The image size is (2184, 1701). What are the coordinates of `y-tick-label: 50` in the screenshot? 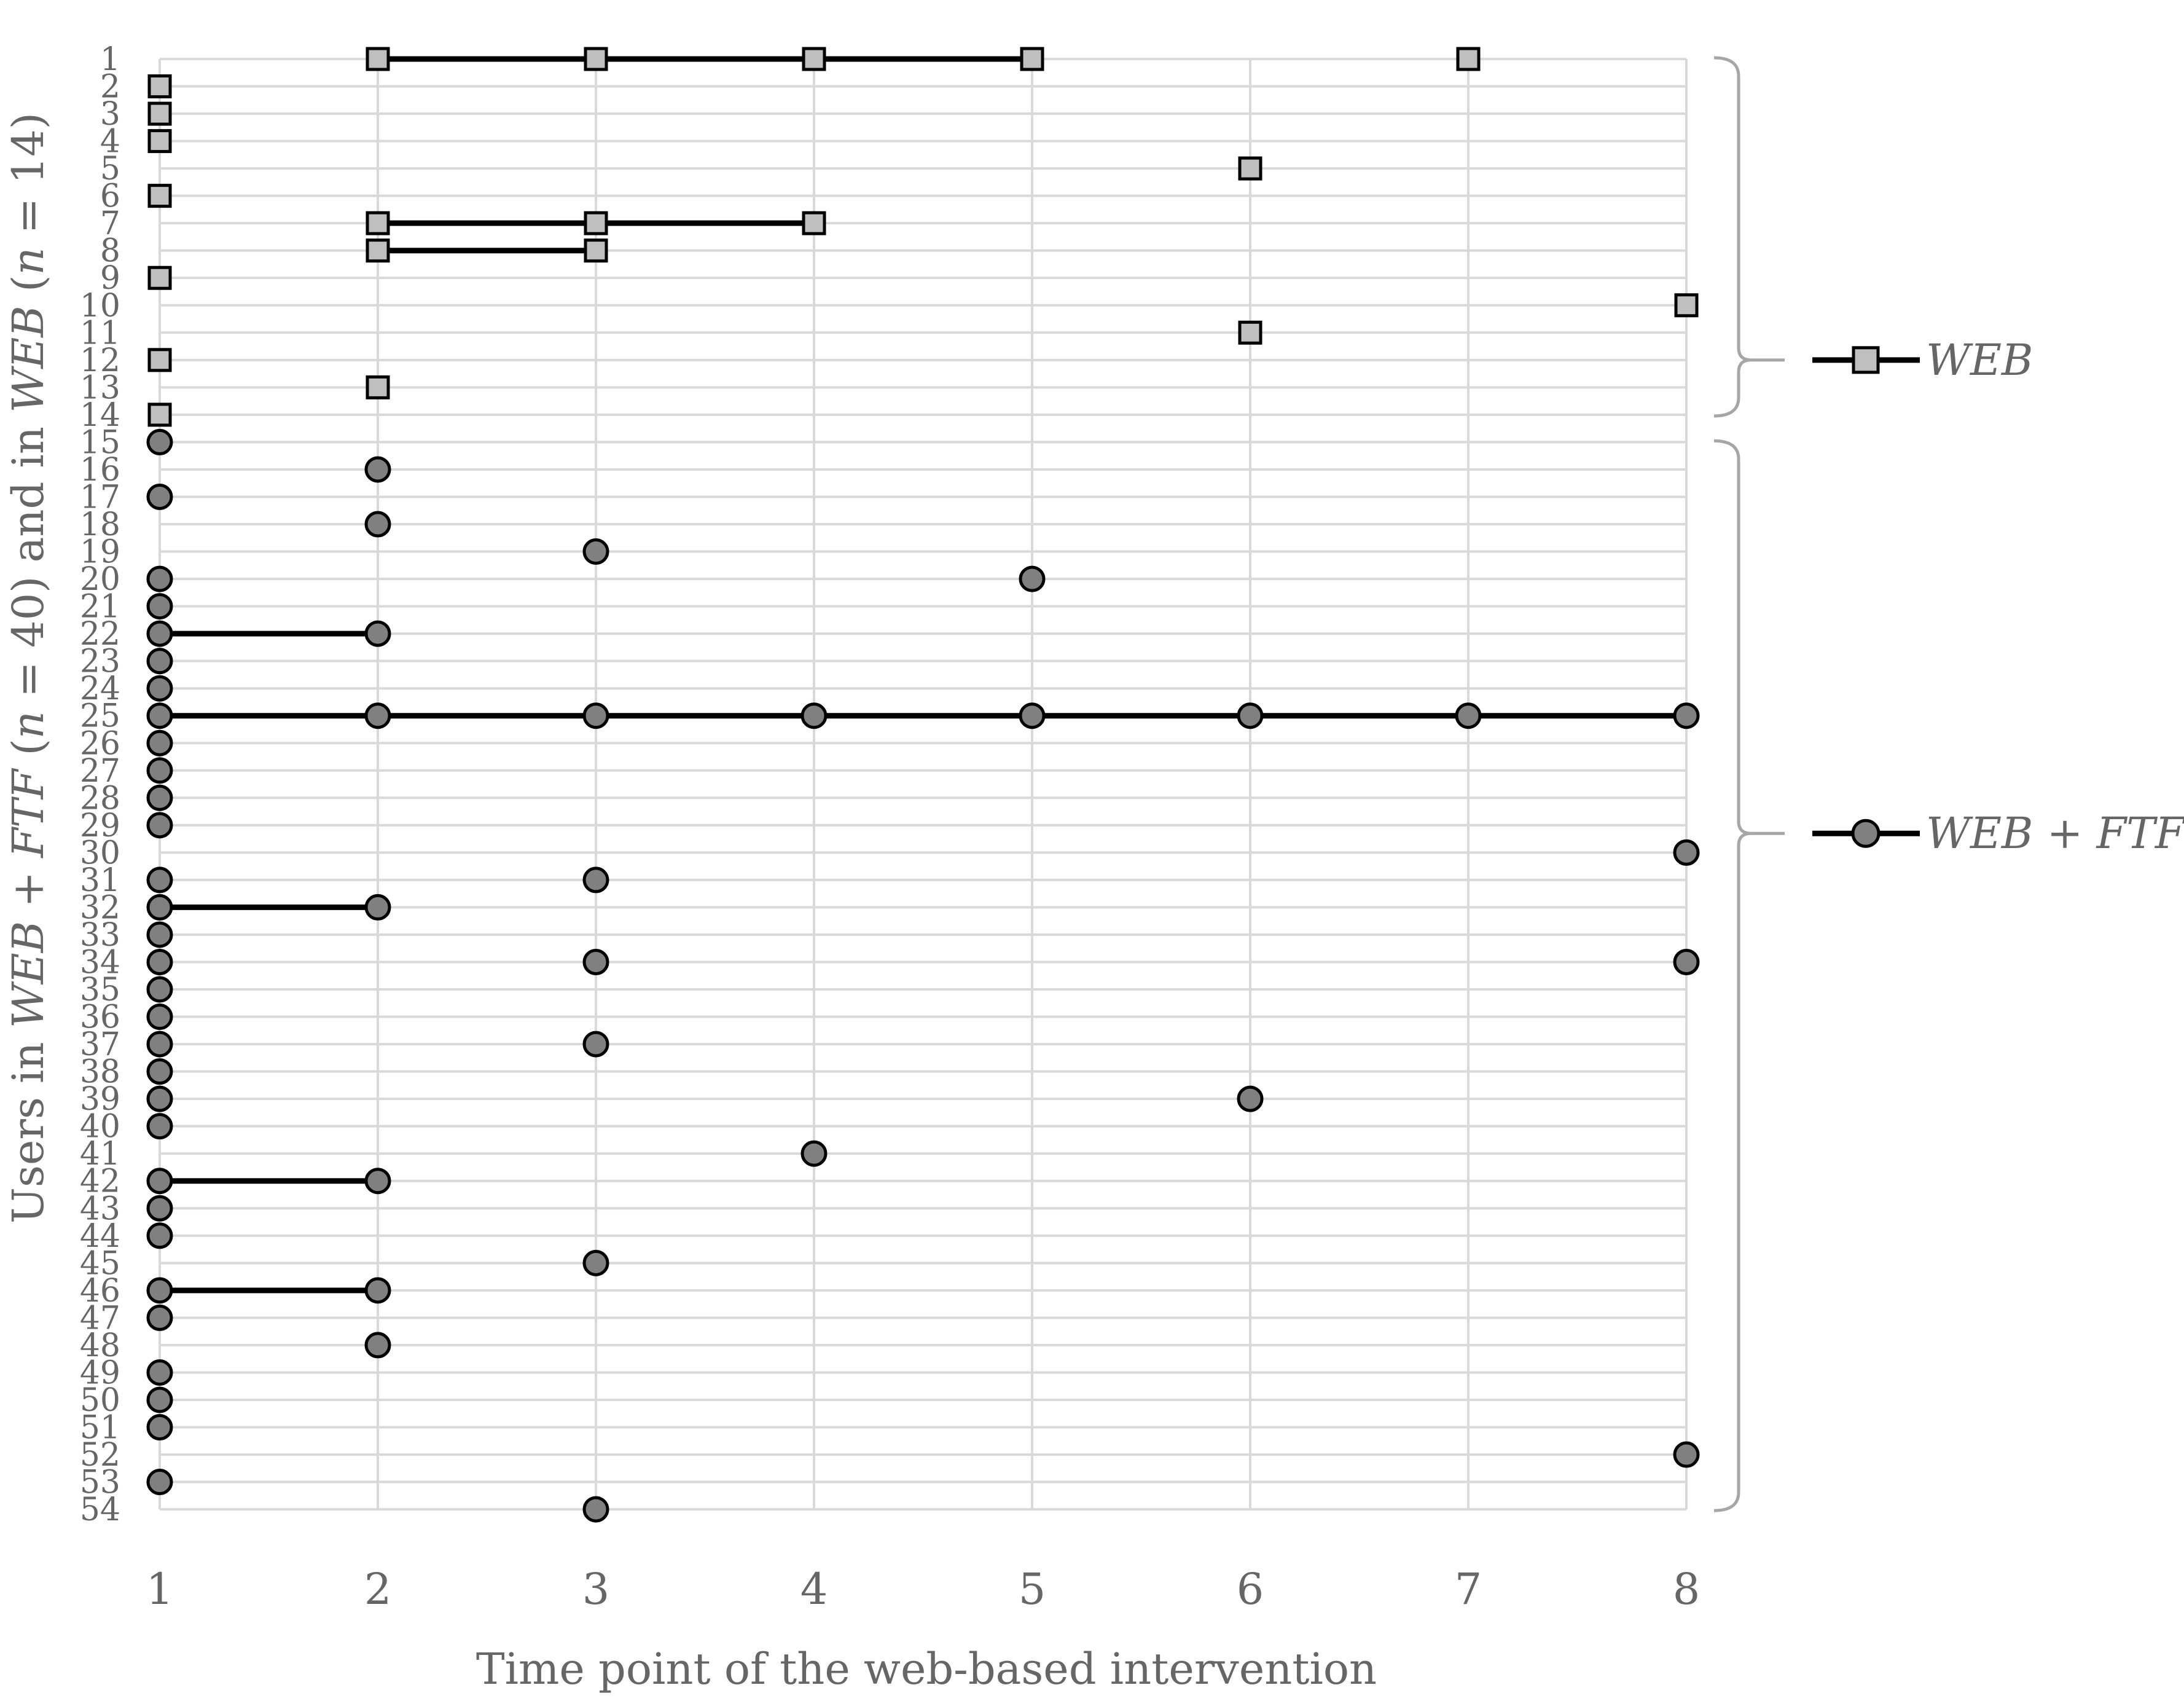 It's located at (100, 1401).